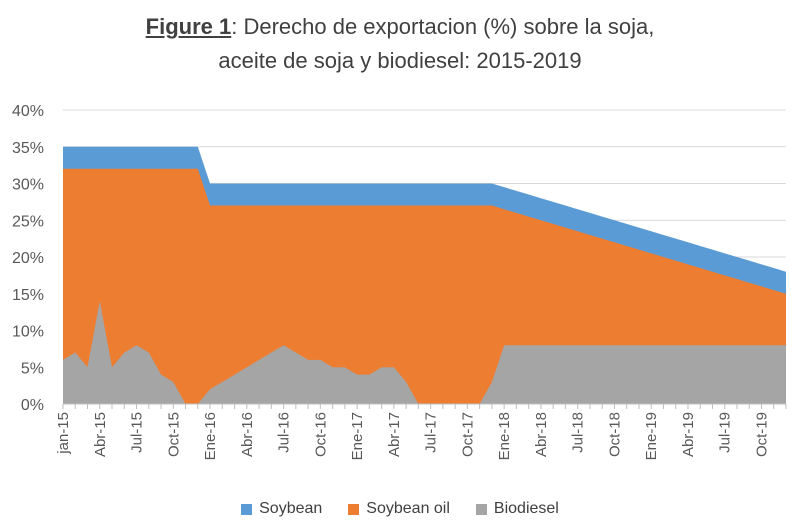  What do you see at coordinates (28, 111) in the screenshot?
I see `y-tick-label: 40%` at bounding box center [28, 111].